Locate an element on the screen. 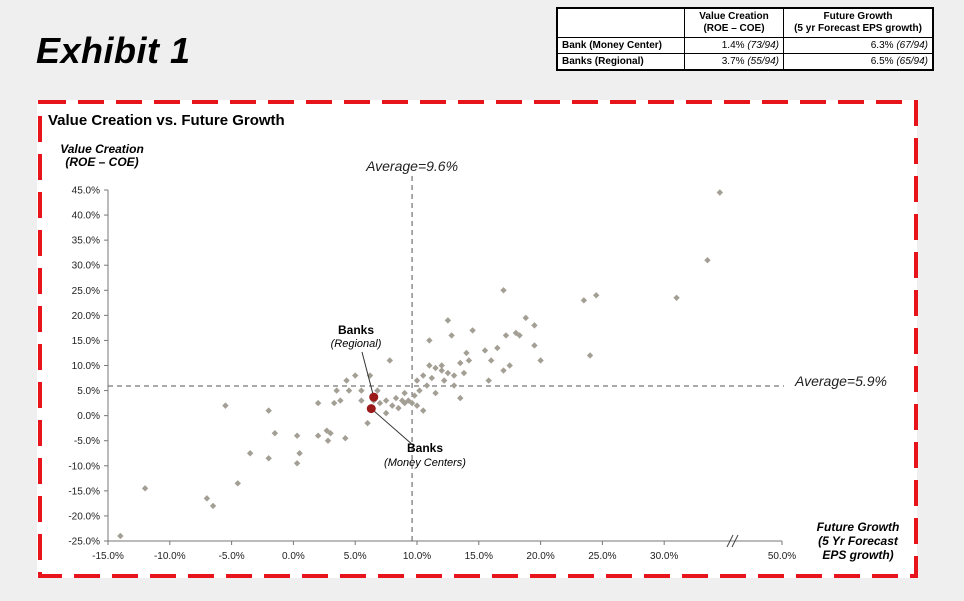 Image resolution: width=964 pixels, height=601 pixels. highlight-points: Banks(Regional)Banks(Money Centers) is located at coordinates (399, 396).